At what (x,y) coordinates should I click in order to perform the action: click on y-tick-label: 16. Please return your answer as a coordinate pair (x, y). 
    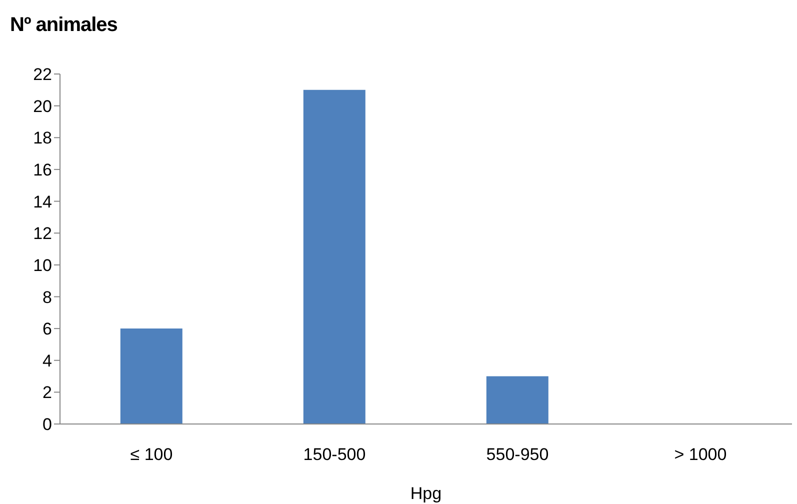
    Looking at the image, I should click on (42, 170).